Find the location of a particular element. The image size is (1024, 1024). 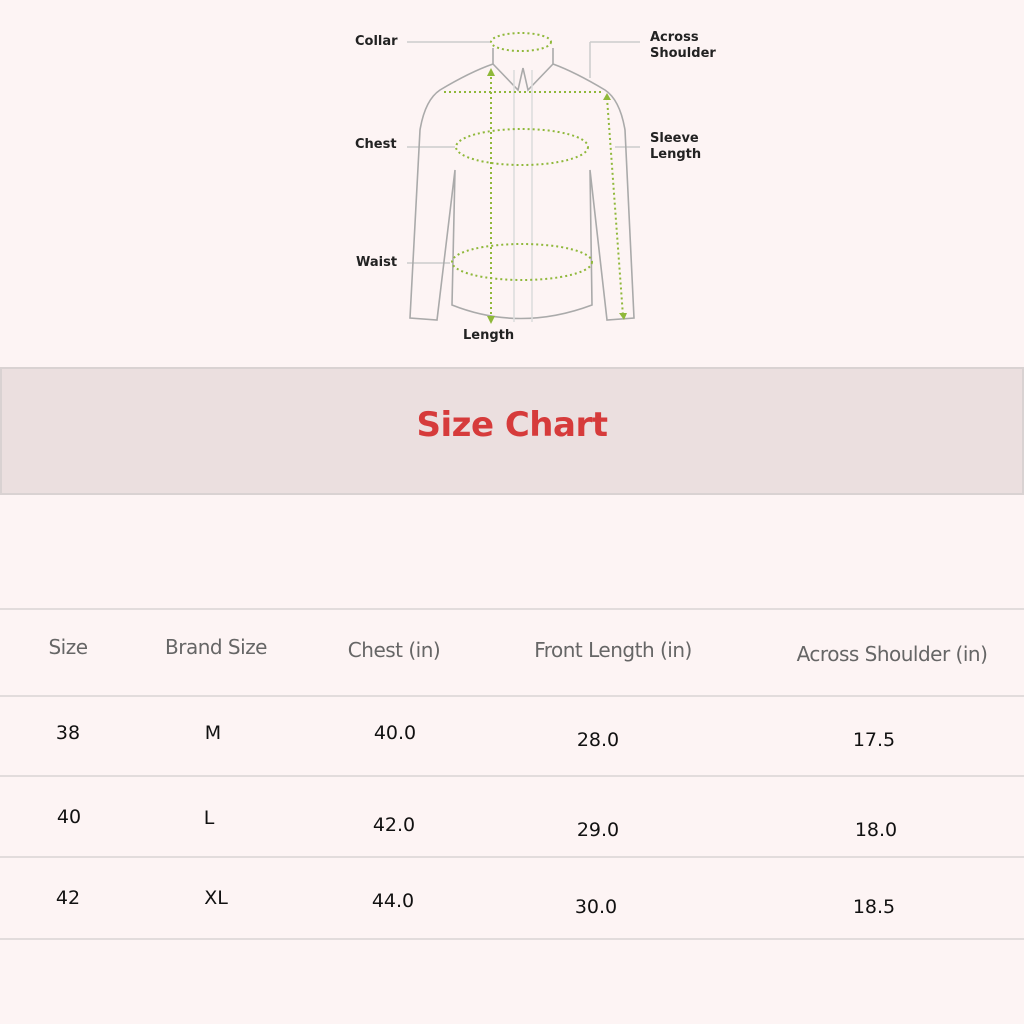

label-leader-lines is located at coordinates (523, 152).